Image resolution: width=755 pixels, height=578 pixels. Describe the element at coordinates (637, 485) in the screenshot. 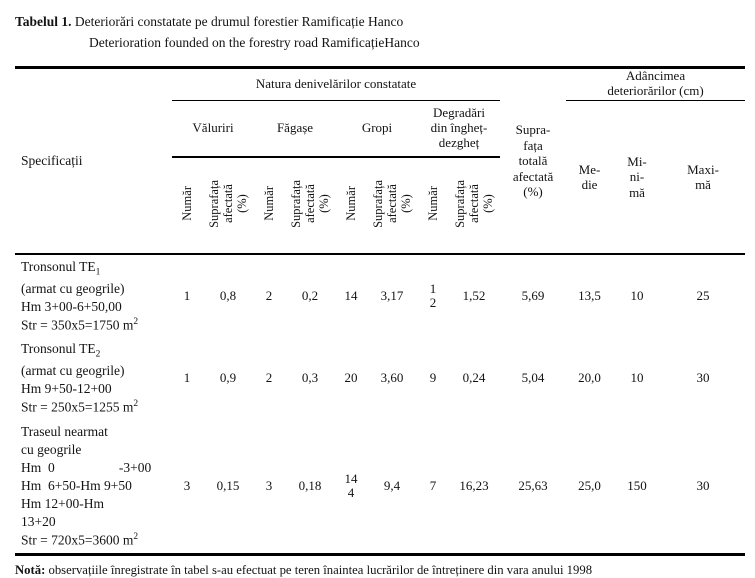

I see `cell-minima: 150` at that location.